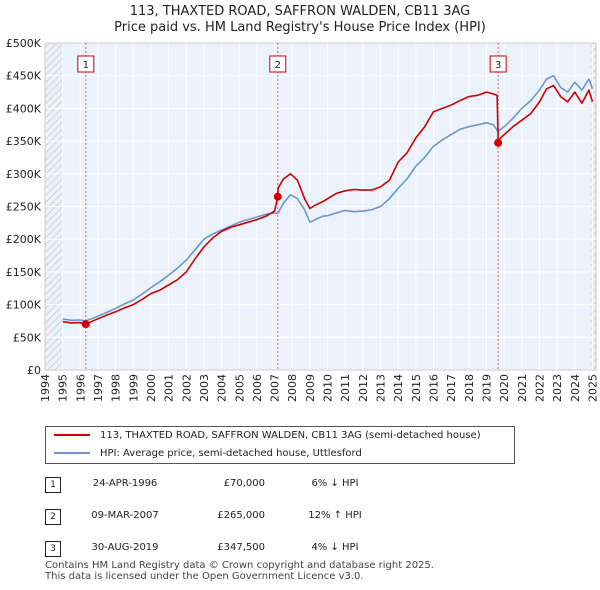 The image size is (600, 590). I want to click on x-tick-label: 2023, so click(557, 388).